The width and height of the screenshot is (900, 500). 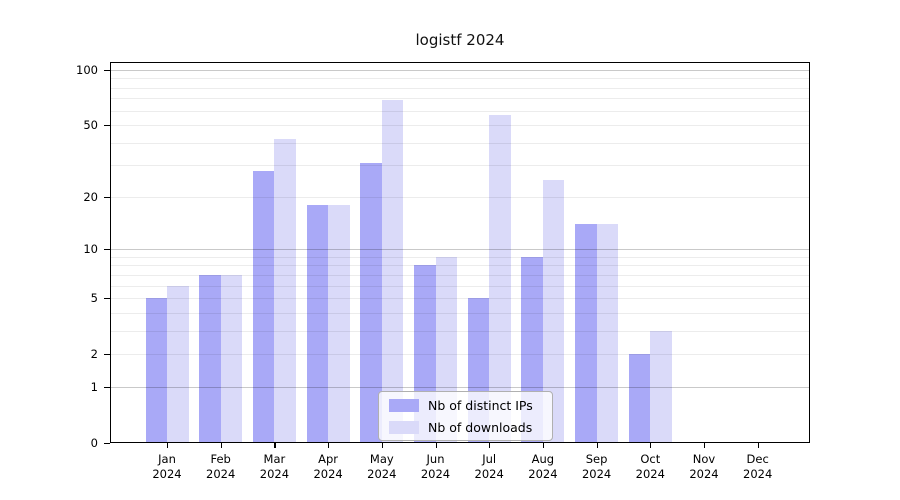 I want to click on x-tick-mark-may, so click(x=382, y=445).